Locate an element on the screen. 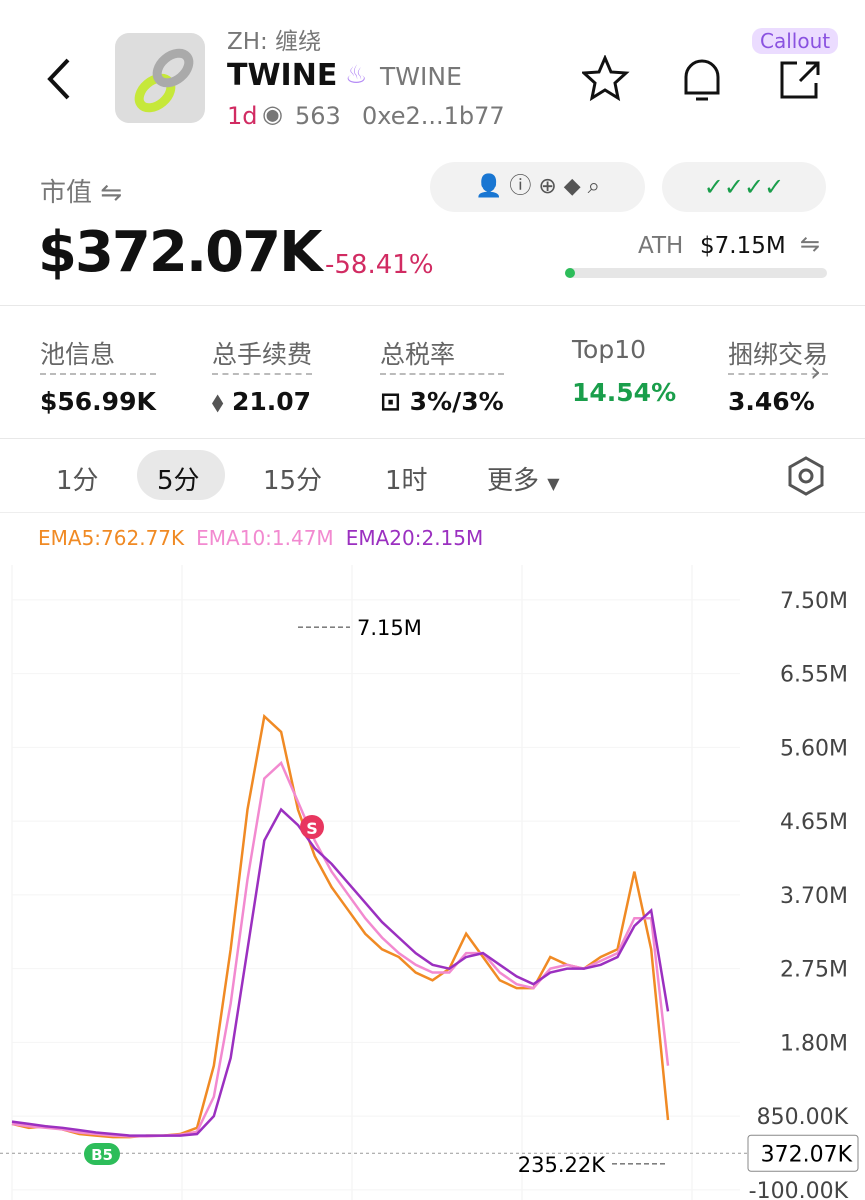 This screenshot has width=865, height=1200. y-tick-label: -100.00K is located at coordinates (799, 1189).